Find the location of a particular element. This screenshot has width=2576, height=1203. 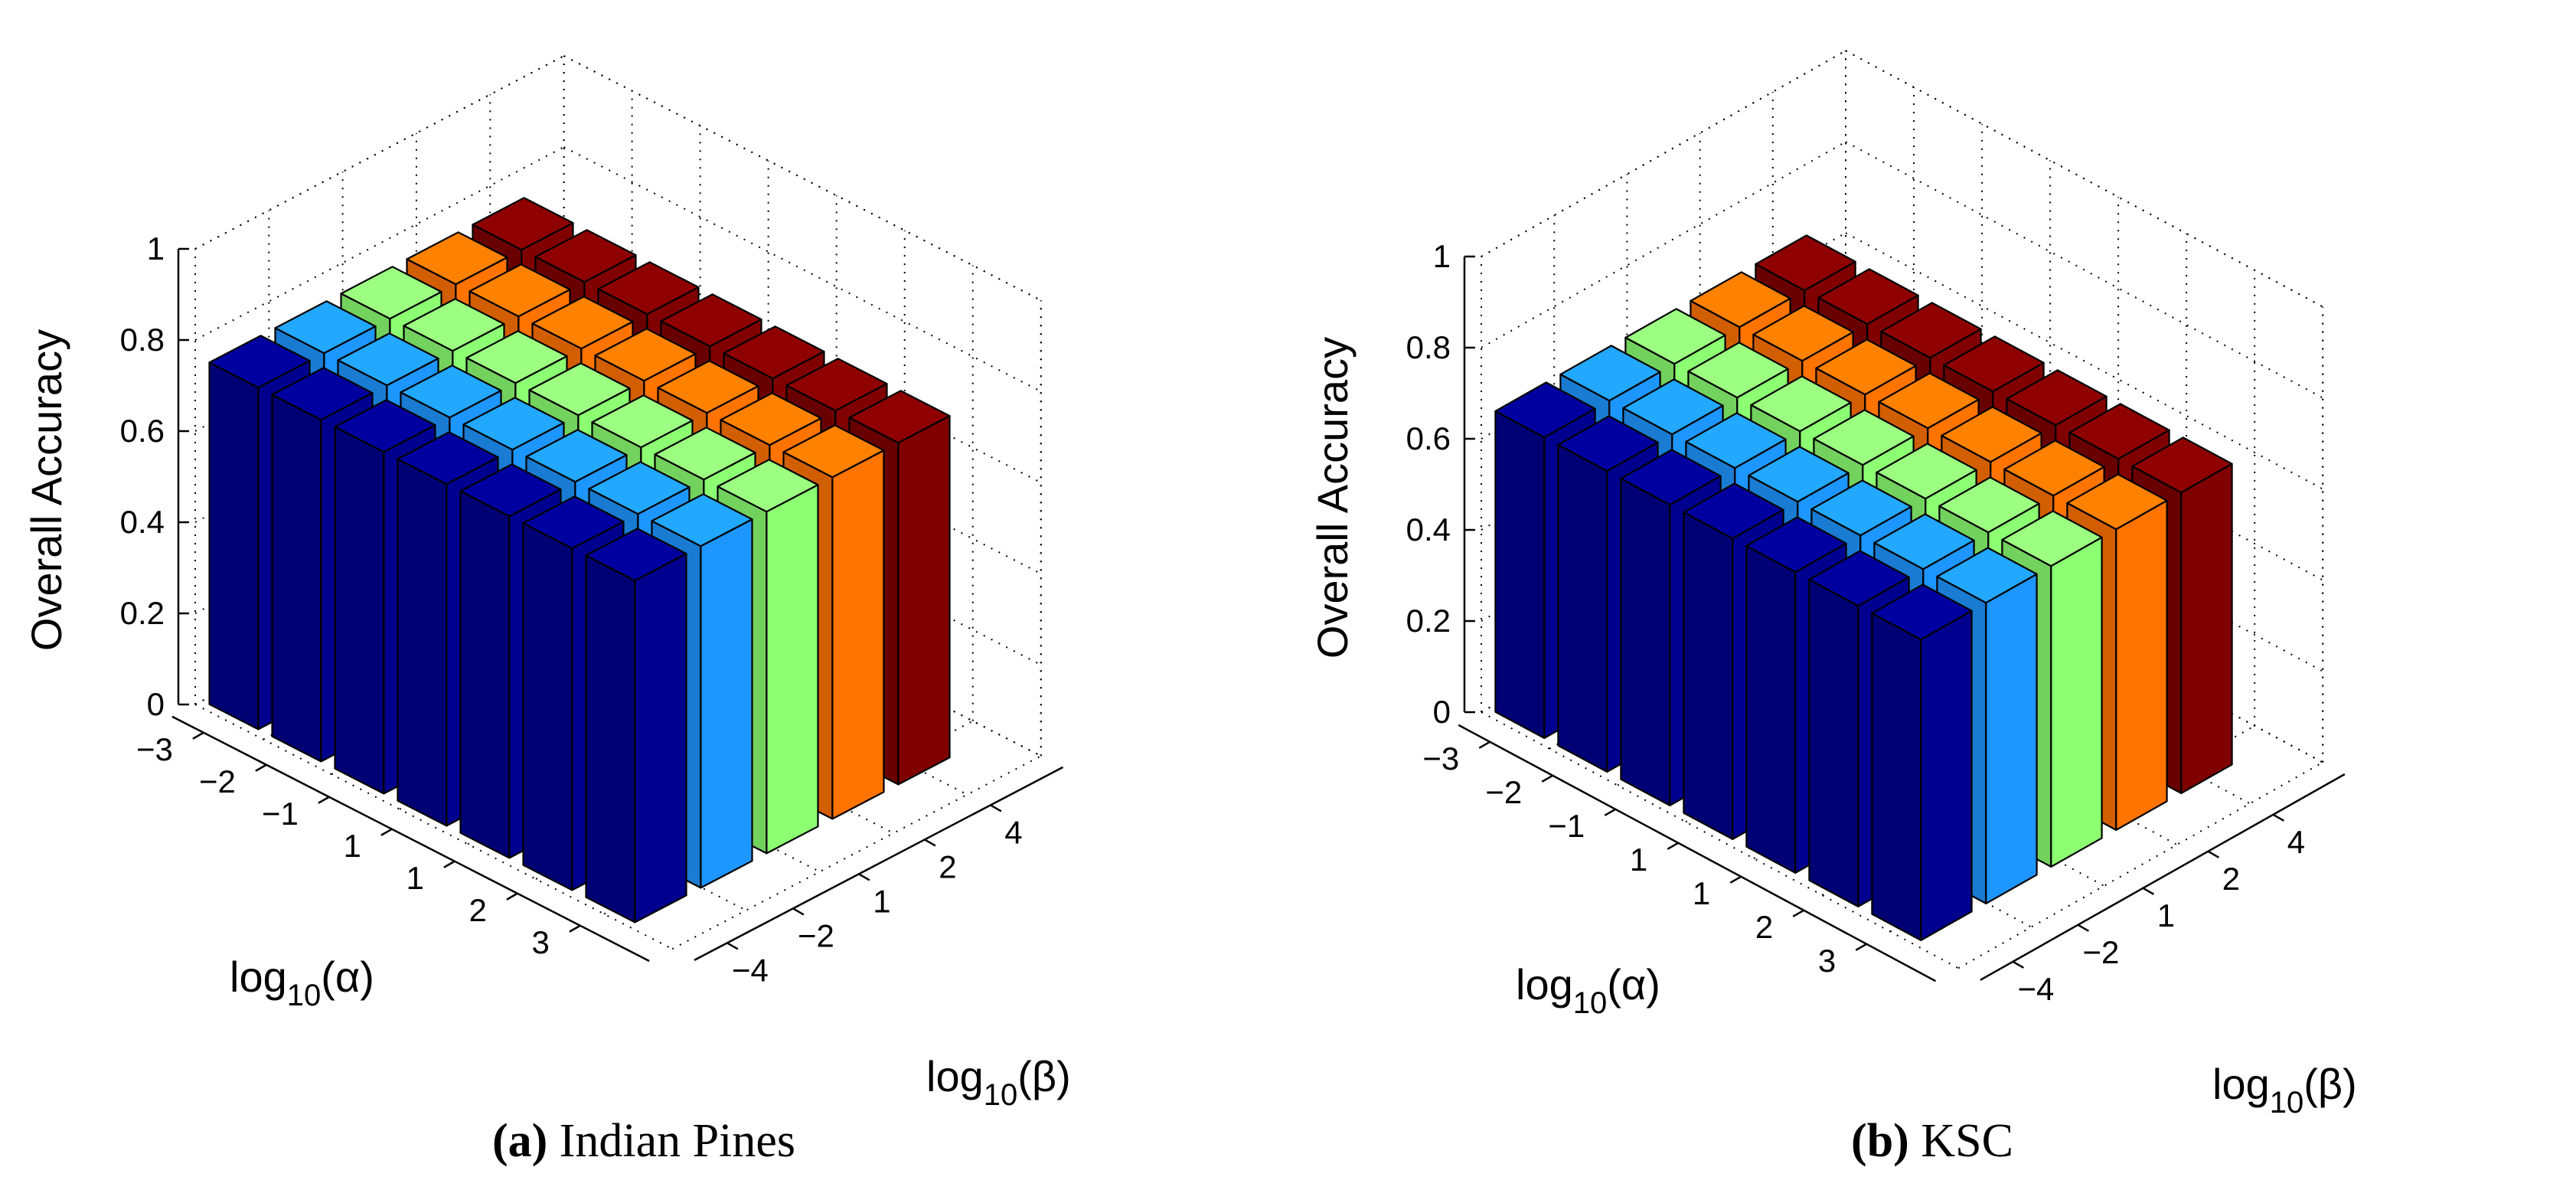

alpha-tick-label: −3 is located at coordinates (1440, 758).